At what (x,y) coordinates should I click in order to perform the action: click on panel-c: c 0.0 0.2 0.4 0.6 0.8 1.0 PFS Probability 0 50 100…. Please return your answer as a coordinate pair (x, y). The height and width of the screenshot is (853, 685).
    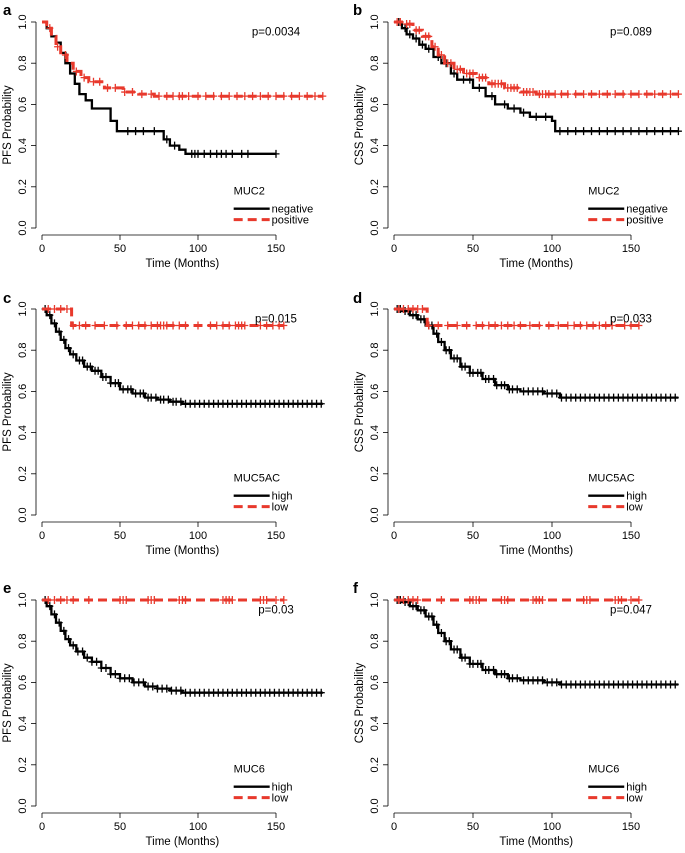
    Looking at the image, I should click on (163, 423).